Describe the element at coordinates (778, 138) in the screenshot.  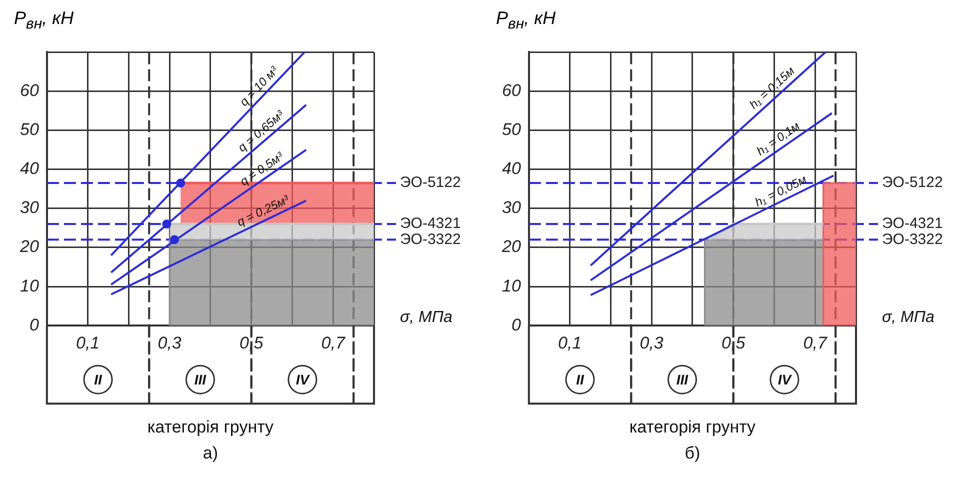
I see `text: h₁ = 0,1м` at that location.